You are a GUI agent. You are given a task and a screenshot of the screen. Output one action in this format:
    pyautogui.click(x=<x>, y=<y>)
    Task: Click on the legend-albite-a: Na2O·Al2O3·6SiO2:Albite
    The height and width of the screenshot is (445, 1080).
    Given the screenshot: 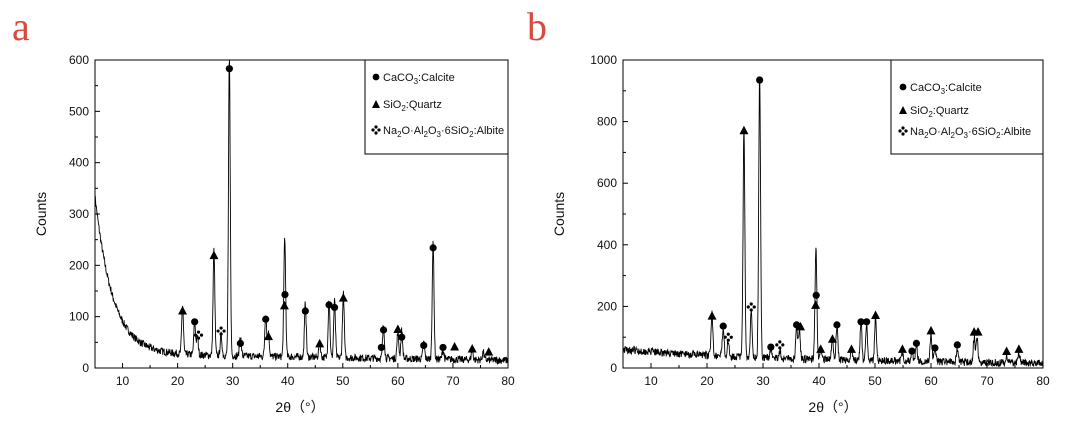 What is the action you would take?
    pyautogui.click(x=443, y=132)
    